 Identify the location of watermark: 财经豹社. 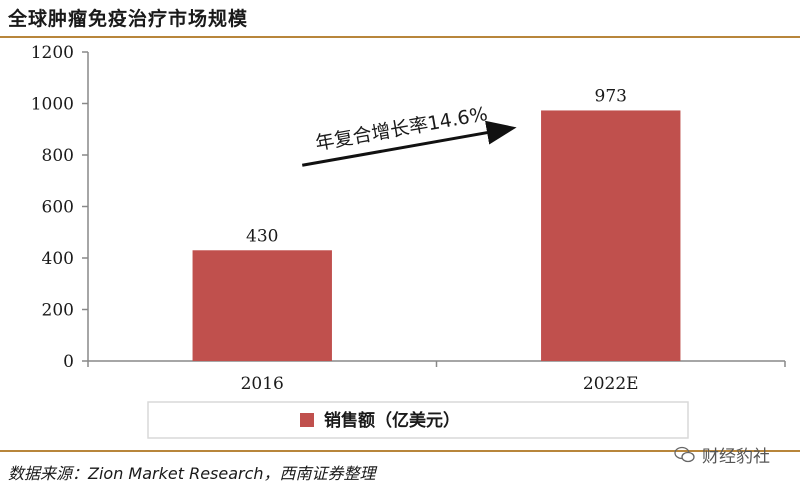
(722, 454).